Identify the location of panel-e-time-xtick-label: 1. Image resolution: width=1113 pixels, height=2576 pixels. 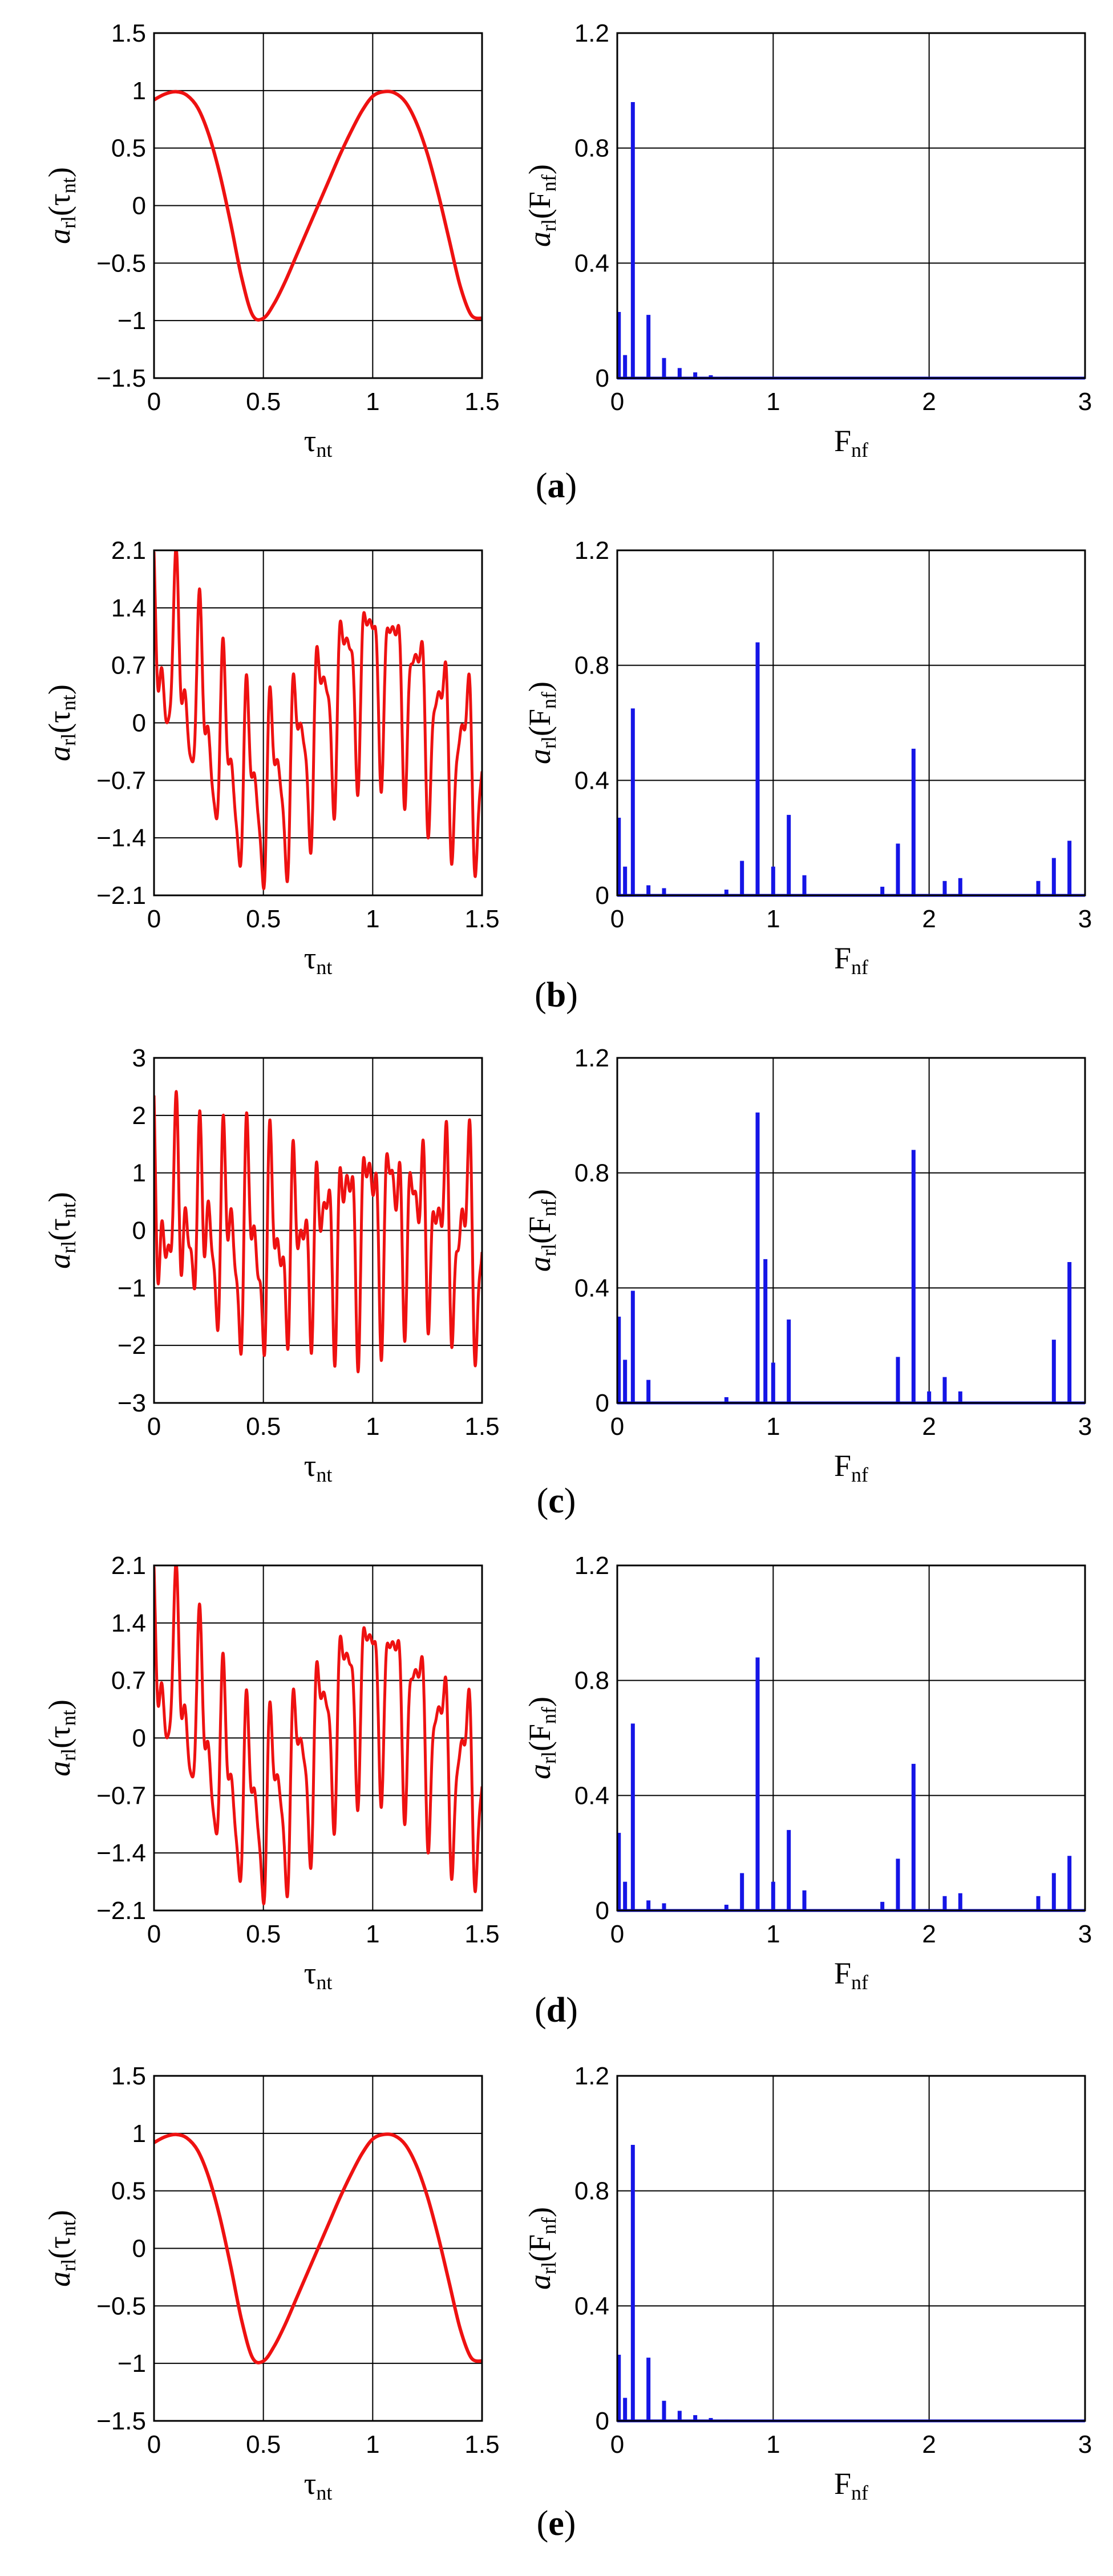
(372, 2445).